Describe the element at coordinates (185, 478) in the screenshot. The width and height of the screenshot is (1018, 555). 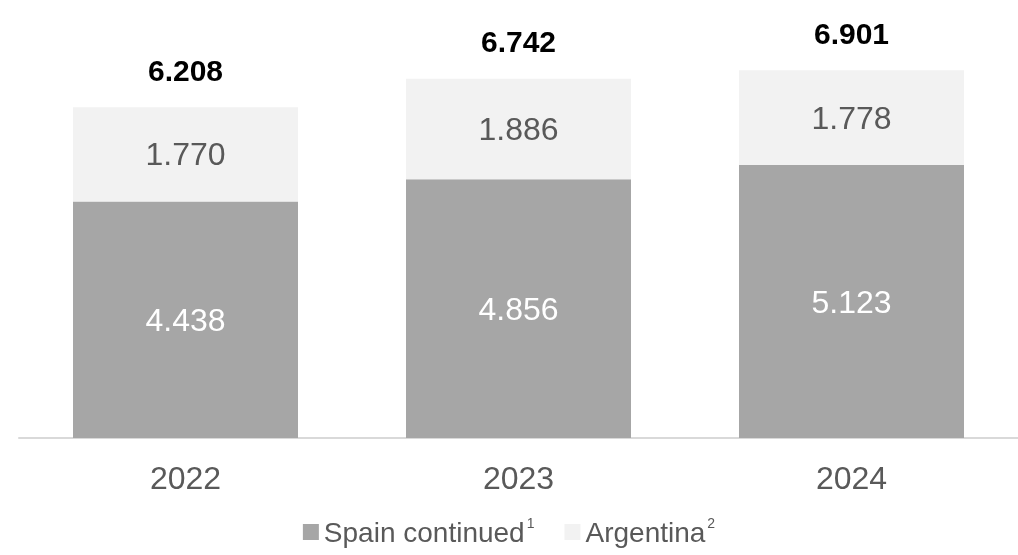
I see `x-tick-label: 2022` at that location.